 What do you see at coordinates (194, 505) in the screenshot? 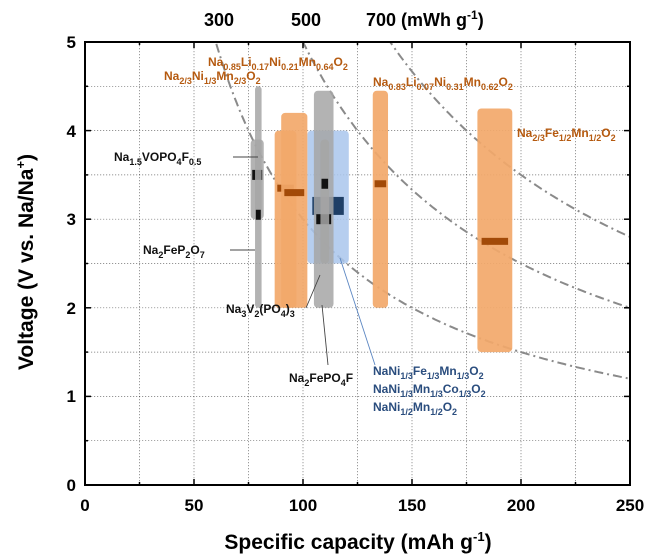
I see `x-tick-label: 50` at bounding box center [194, 505].